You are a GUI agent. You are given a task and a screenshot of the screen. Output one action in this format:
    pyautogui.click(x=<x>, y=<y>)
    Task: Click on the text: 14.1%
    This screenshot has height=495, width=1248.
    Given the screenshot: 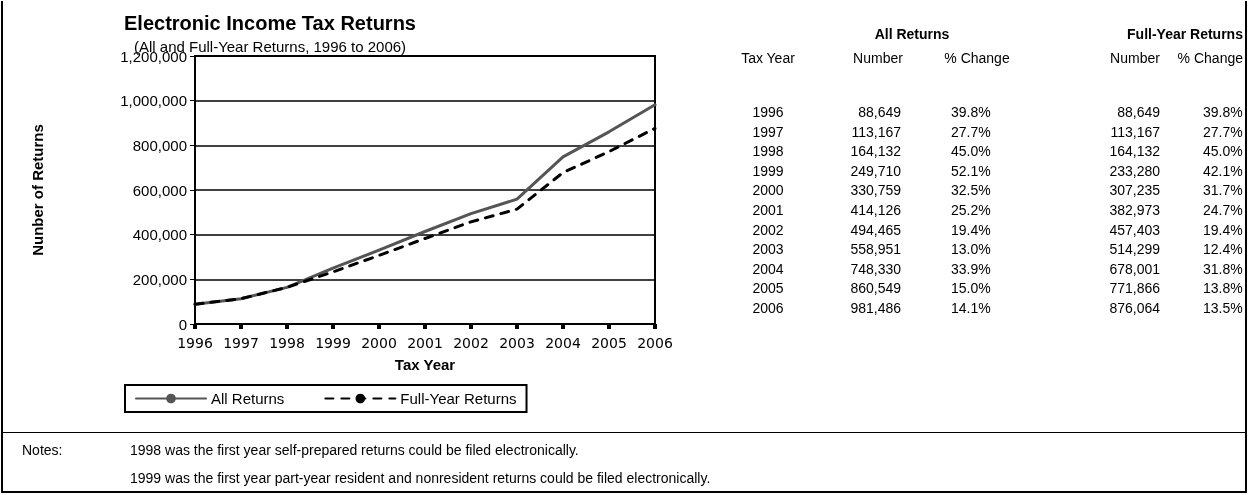 What is the action you would take?
    pyautogui.click(x=971, y=308)
    